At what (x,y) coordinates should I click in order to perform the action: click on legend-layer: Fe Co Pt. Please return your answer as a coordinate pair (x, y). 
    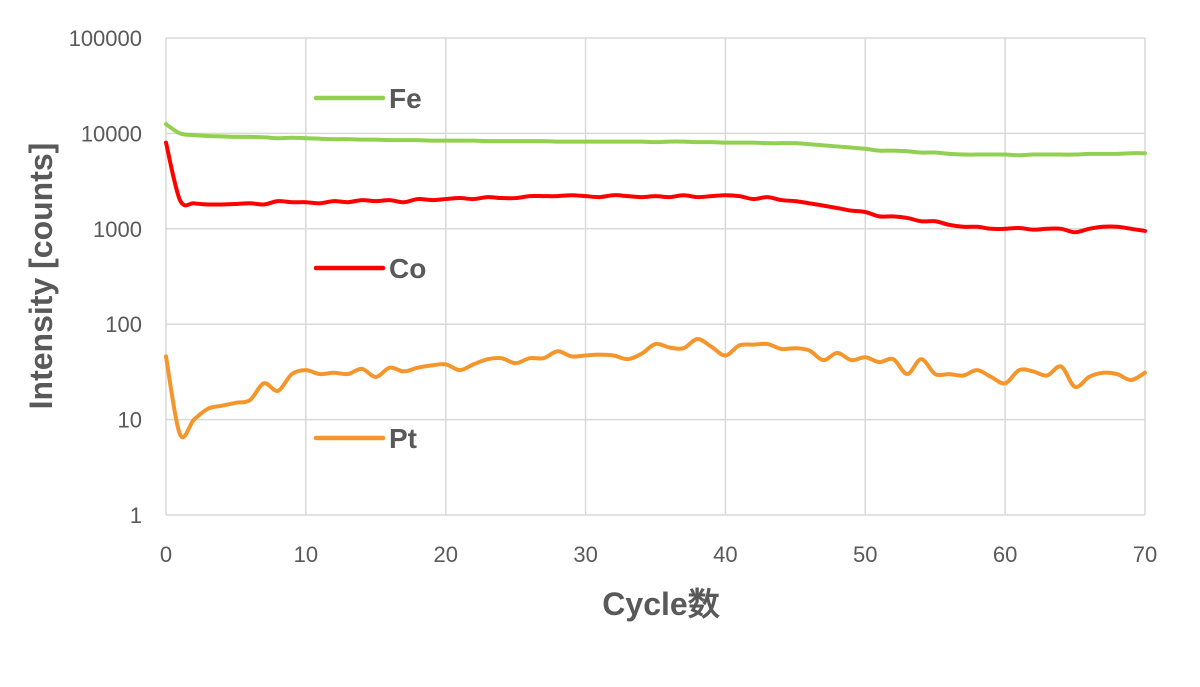
    Looking at the image, I should click on (369, 268).